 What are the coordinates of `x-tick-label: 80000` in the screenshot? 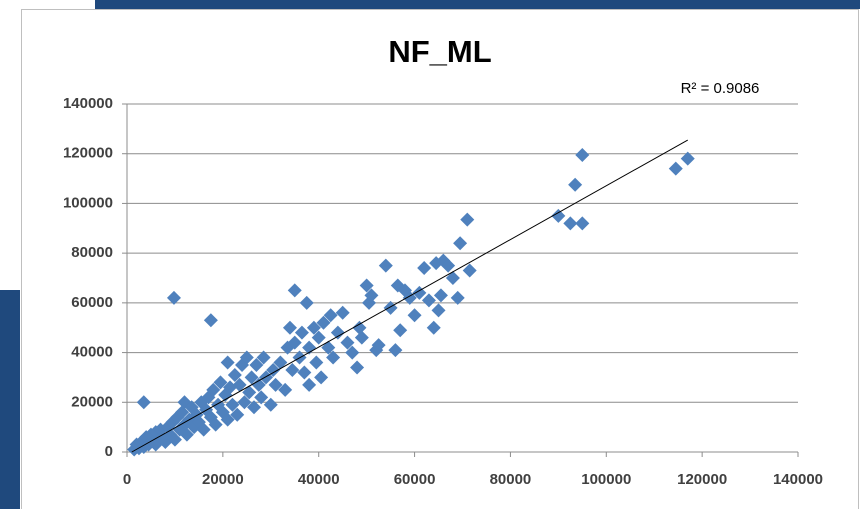 It's located at (511, 479).